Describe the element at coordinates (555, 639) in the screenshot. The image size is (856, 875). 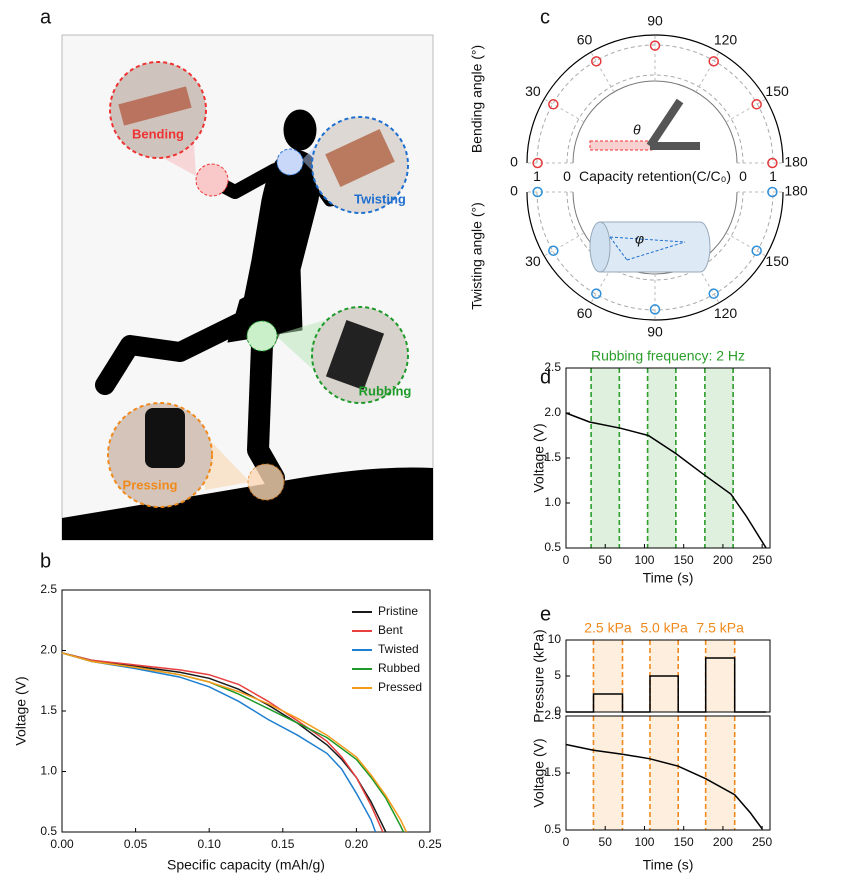
I see `y-tick-label: 10` at that location.